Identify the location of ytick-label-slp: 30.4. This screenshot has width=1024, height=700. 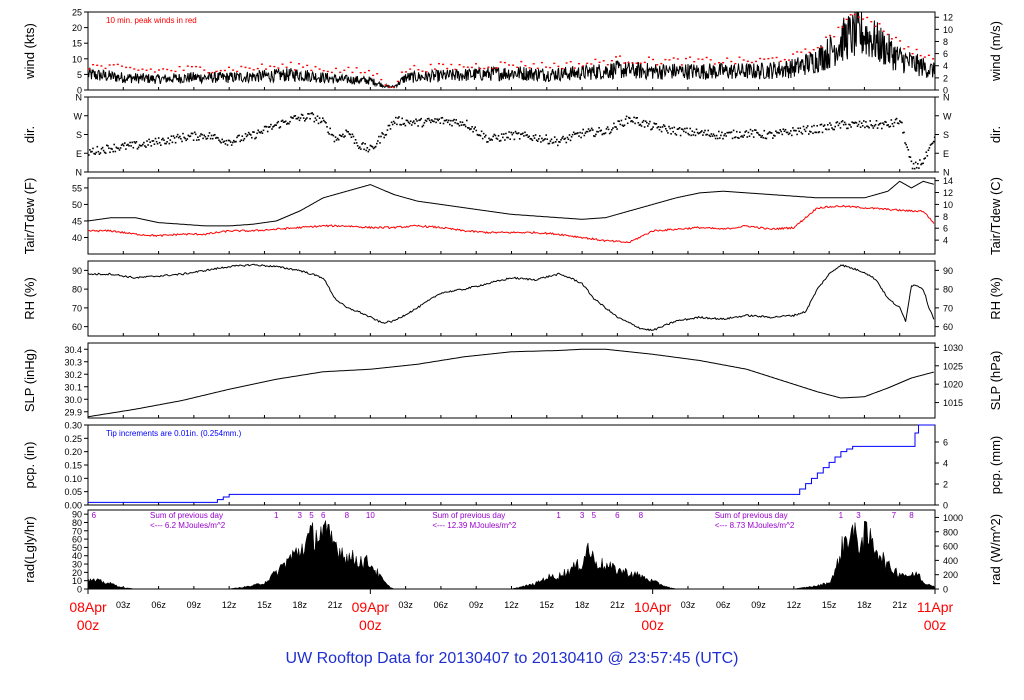
(73, 350).